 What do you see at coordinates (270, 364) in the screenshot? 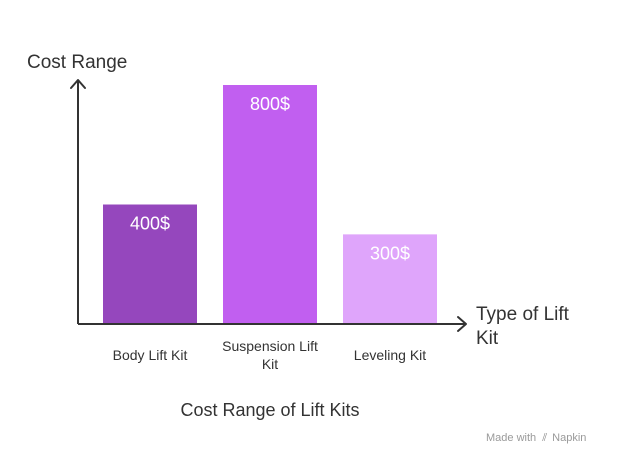
I see `category-label-1-line-1: Kit` at bounding box center [270, 364].